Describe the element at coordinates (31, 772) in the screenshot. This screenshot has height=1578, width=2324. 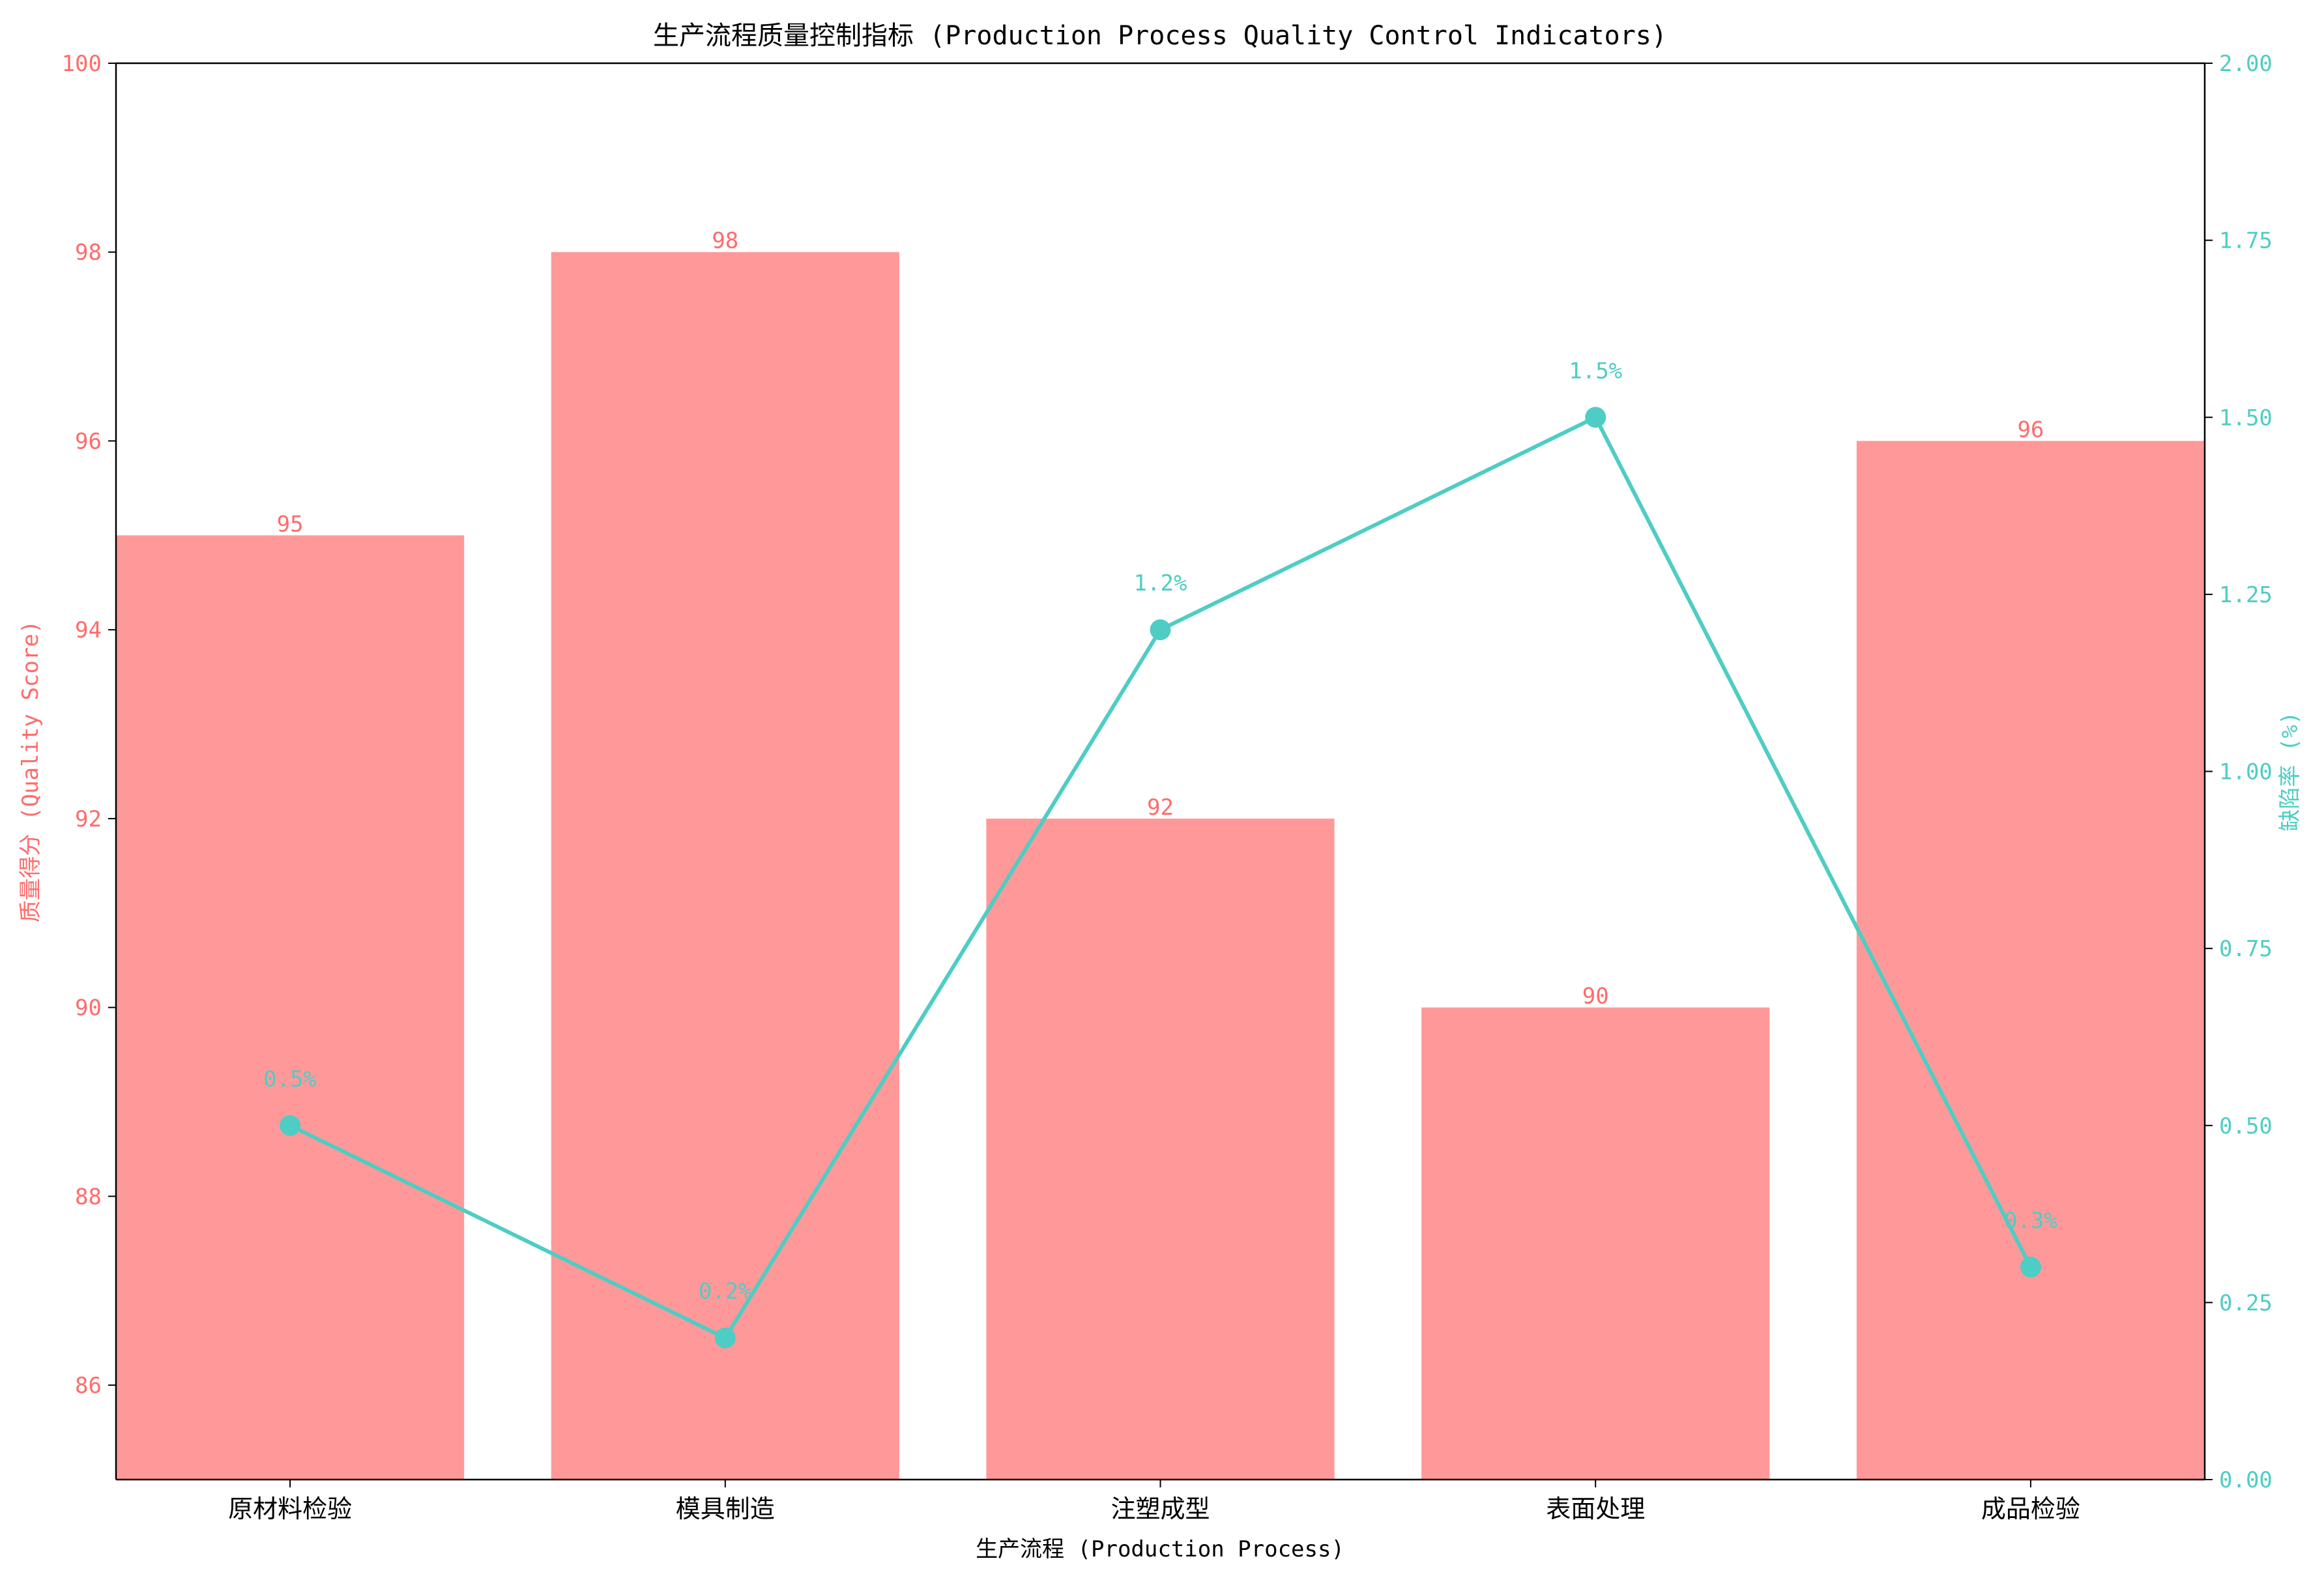
I see `y-left-axis-label: 质量得分 (Quality Score)` at that location.